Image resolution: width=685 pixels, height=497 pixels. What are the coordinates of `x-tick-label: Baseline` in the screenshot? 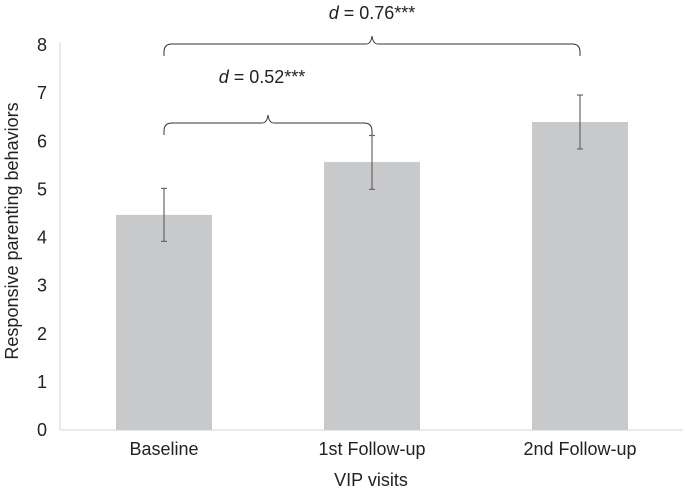 It's located at (163, 449).